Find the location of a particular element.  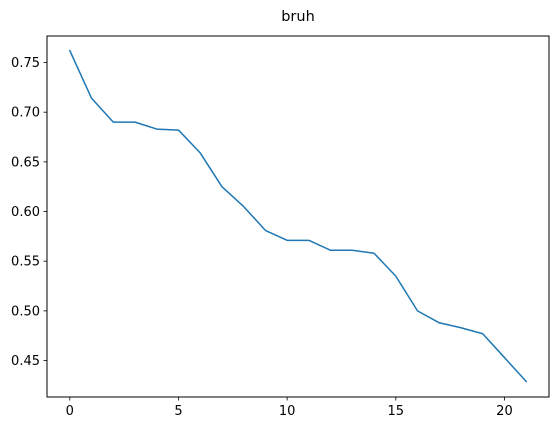

y-tick-label: 0.75 is located at coordinates (25, 63).